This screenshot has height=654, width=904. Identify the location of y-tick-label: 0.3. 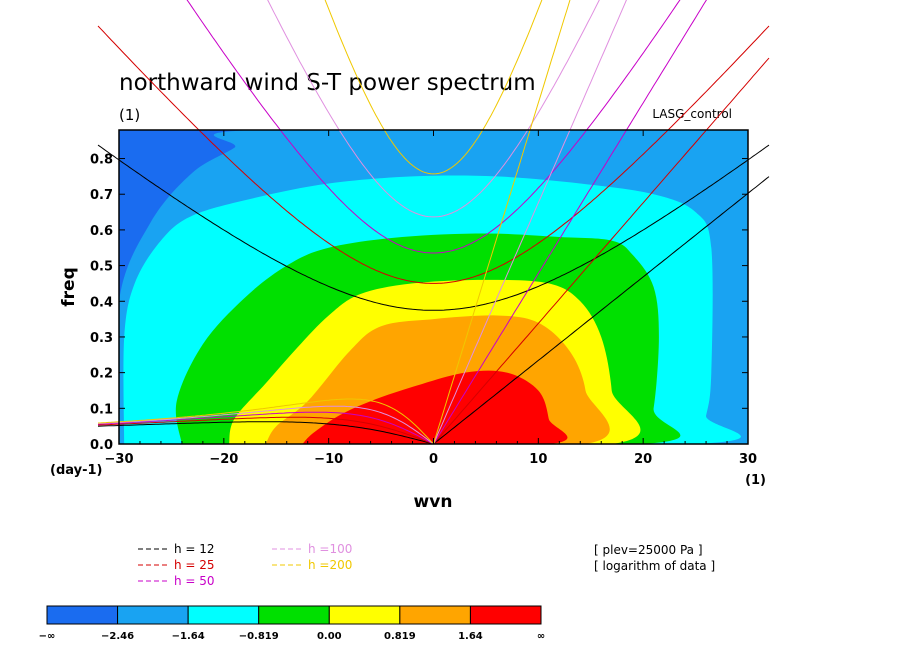
(101, 338).